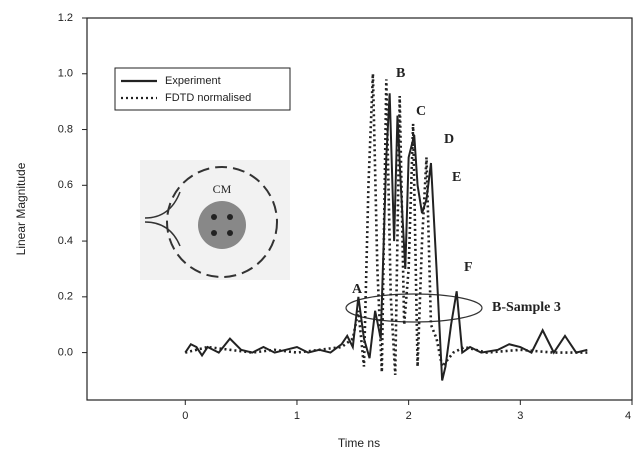 The height and width of the screenshot is (469, 643). I want to click on inset-probe, so click(162, 219).